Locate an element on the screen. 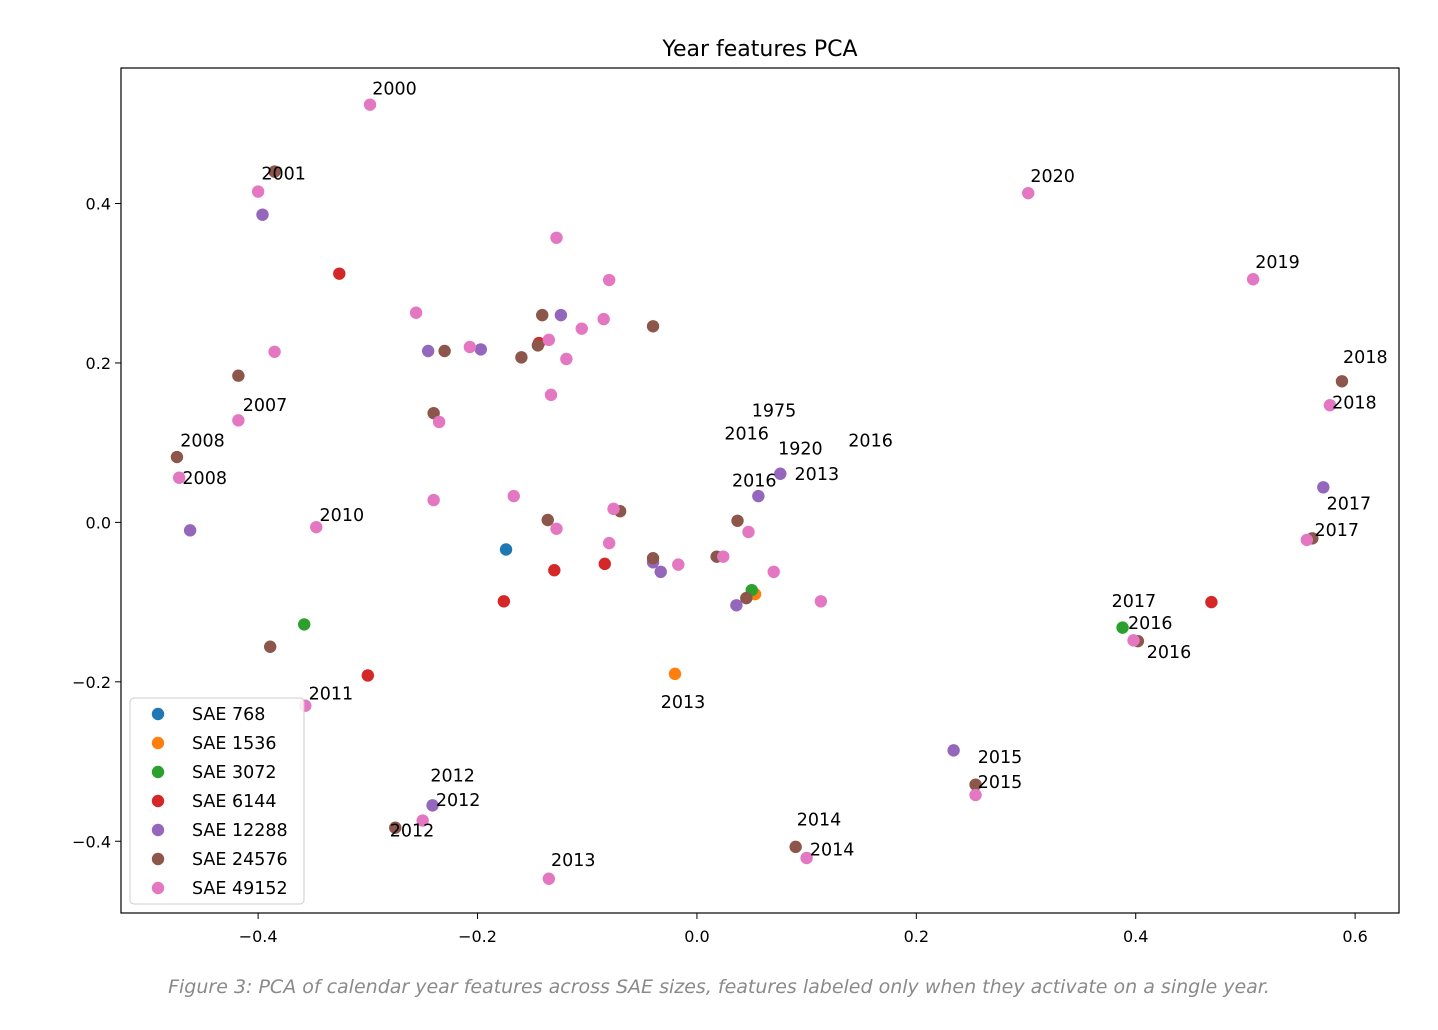 This screenshot has height=1030, width=1438. x-tick-label: 0.2 is located at coordinates (916, 936).